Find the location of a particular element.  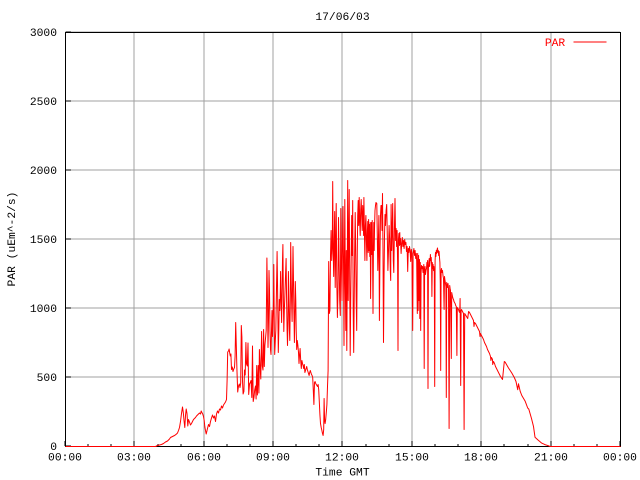

svg-text: PAR (uEm^-2/s) is located at coordinates (13, 239).